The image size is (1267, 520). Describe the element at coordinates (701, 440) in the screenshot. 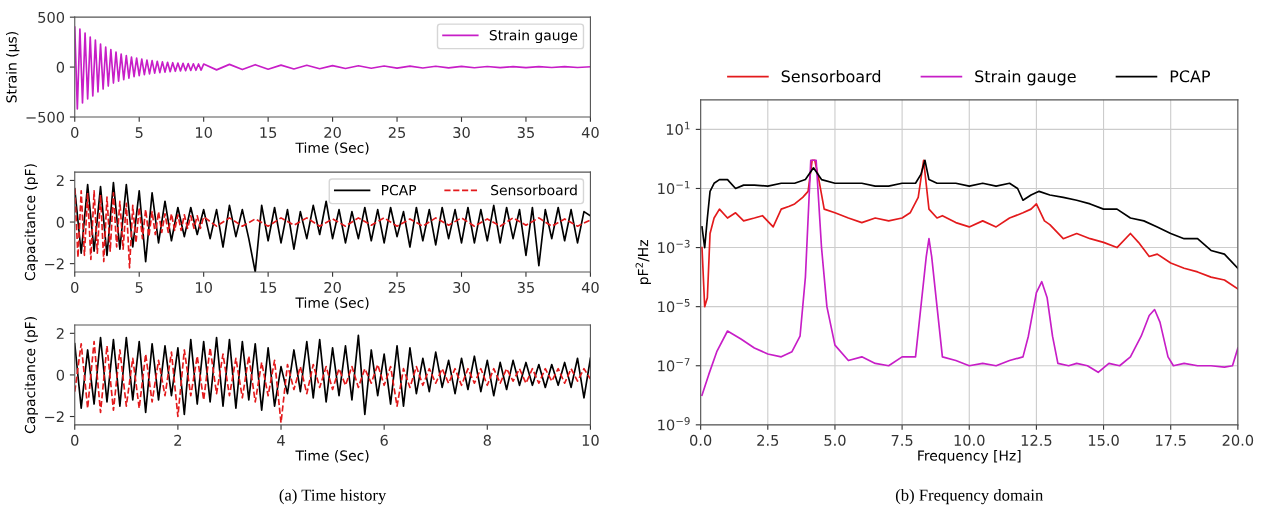

I see `x-tick-label: 0.0` at that location.